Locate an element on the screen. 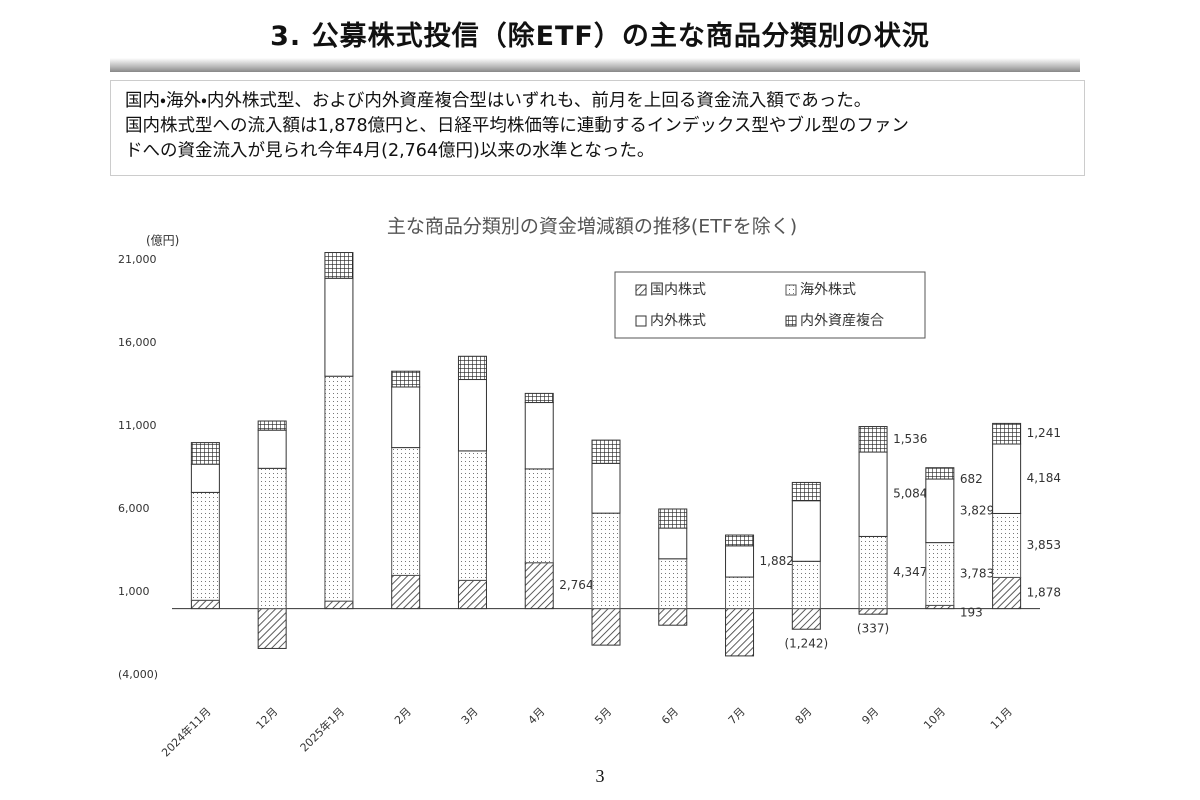 The height and width of the screenshot is (800, 1200). page-title: 3. 公募株式投信（除ETF）の主な商品分類別の状況 is located at coordinates (600, 36).